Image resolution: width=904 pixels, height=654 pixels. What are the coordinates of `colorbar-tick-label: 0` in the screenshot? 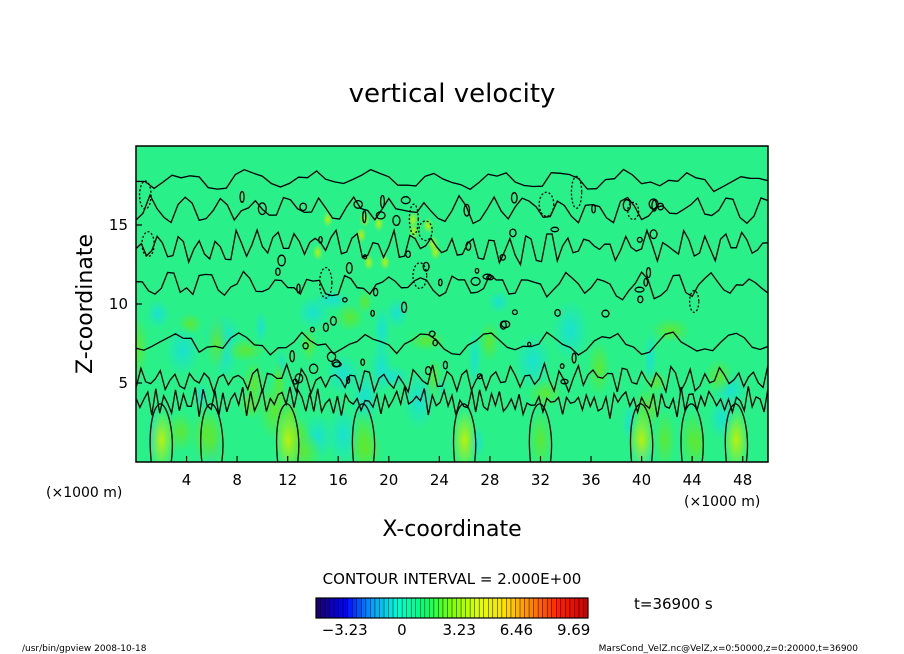 It's located at (402, 630).